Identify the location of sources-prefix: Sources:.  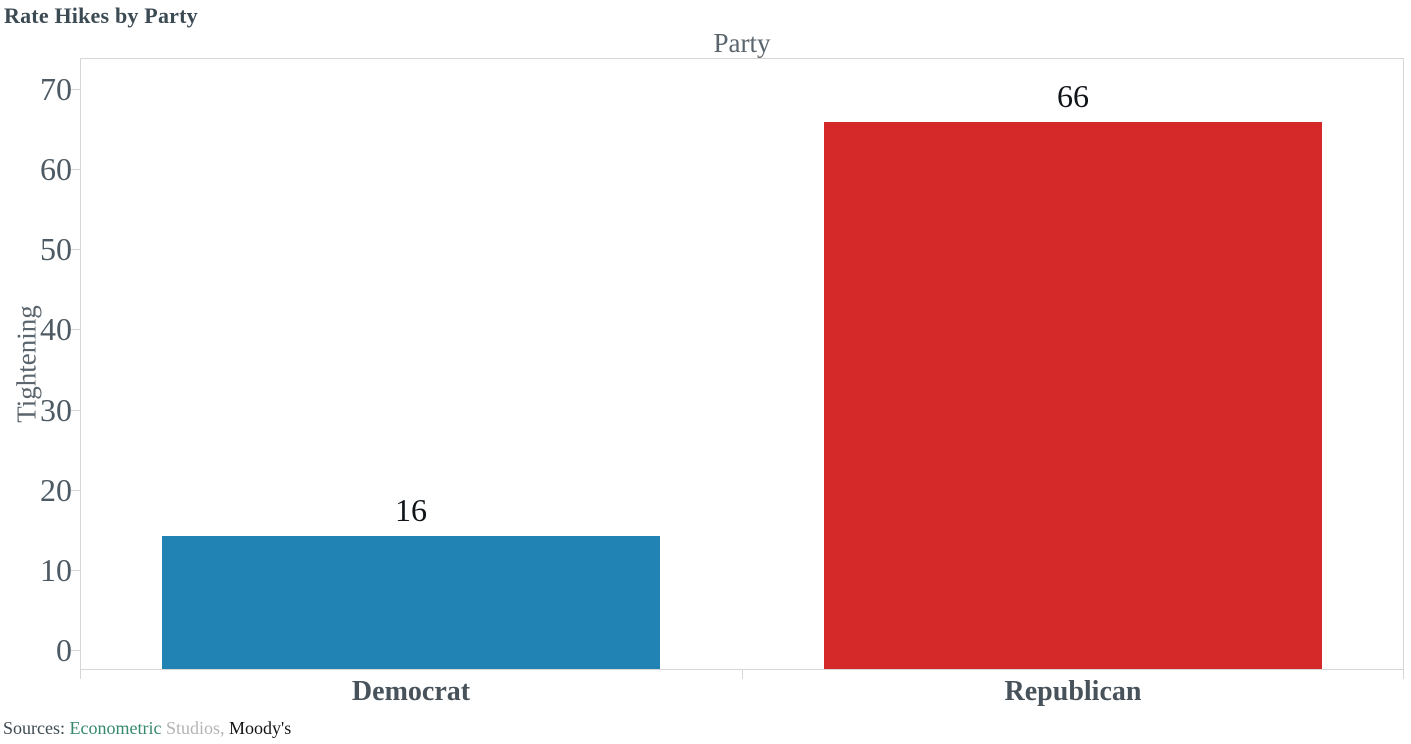
(36, 728).